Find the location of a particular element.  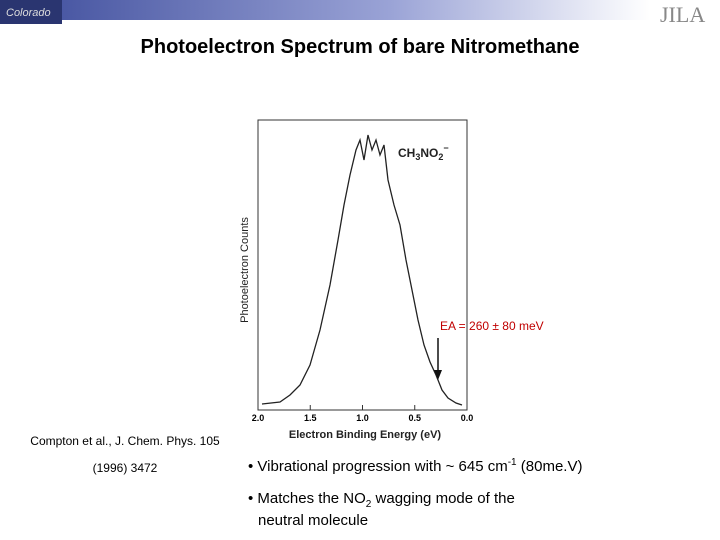

x-tick-label: 0.0 is located at coordinates (467, 418).